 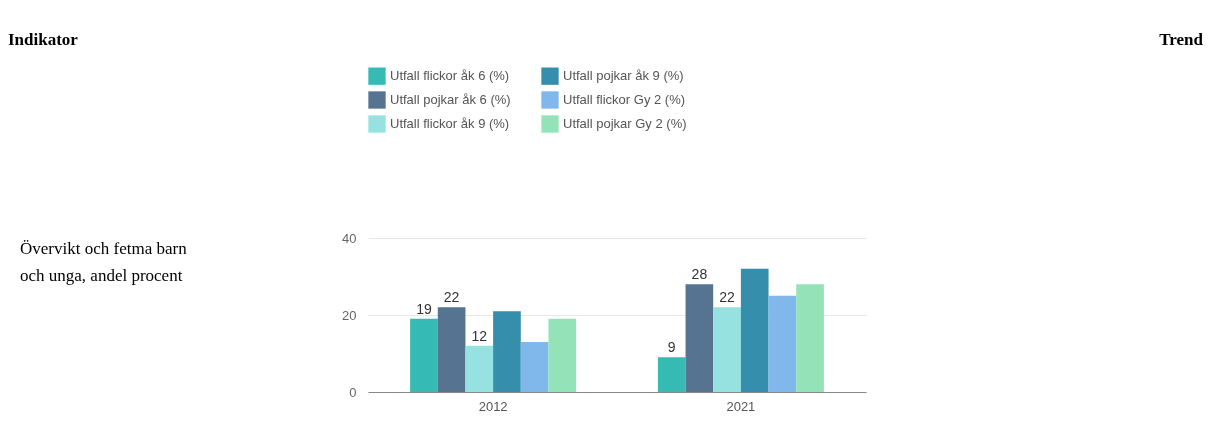 I want to click on data-label: 9, so click(x=671, y=347).